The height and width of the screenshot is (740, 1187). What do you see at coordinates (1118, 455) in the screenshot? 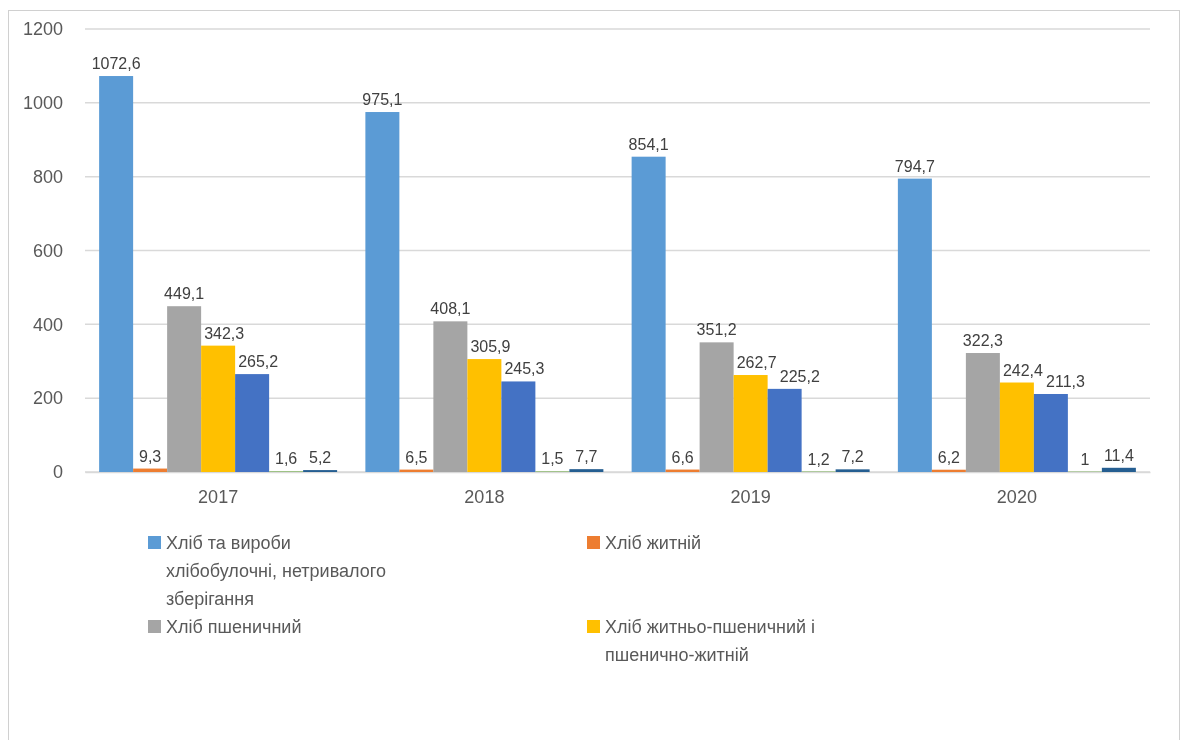
I see `data-label: 11,4` at bounding box center [1118, 455].